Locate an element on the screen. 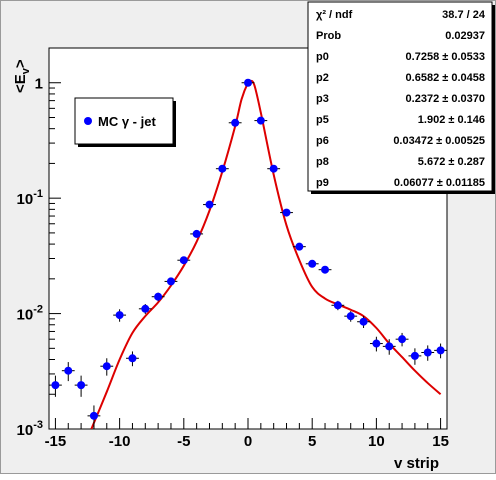  stats-row-value: 0.6582 ± 0.0458 is located at coordinates (445, 78).